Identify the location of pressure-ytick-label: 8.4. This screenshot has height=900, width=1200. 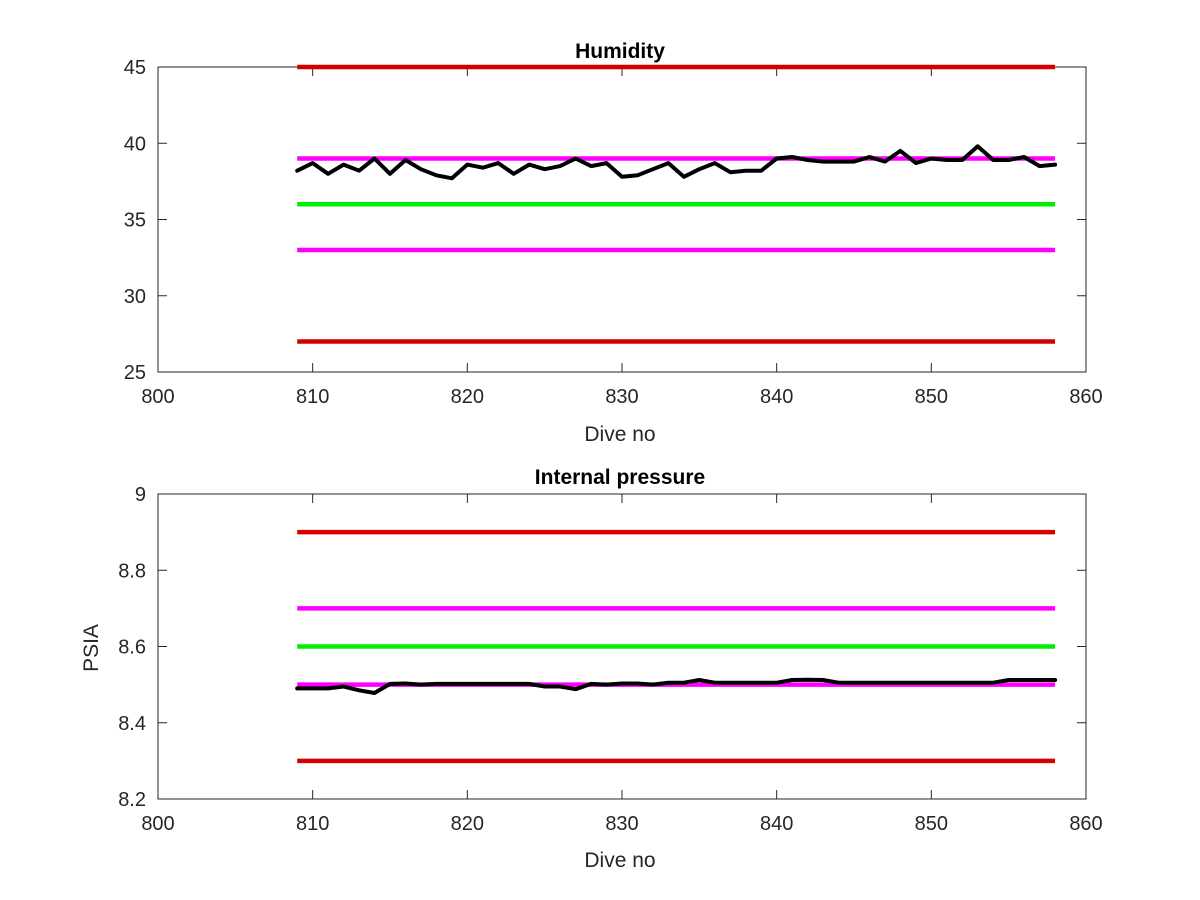
(132, 724).